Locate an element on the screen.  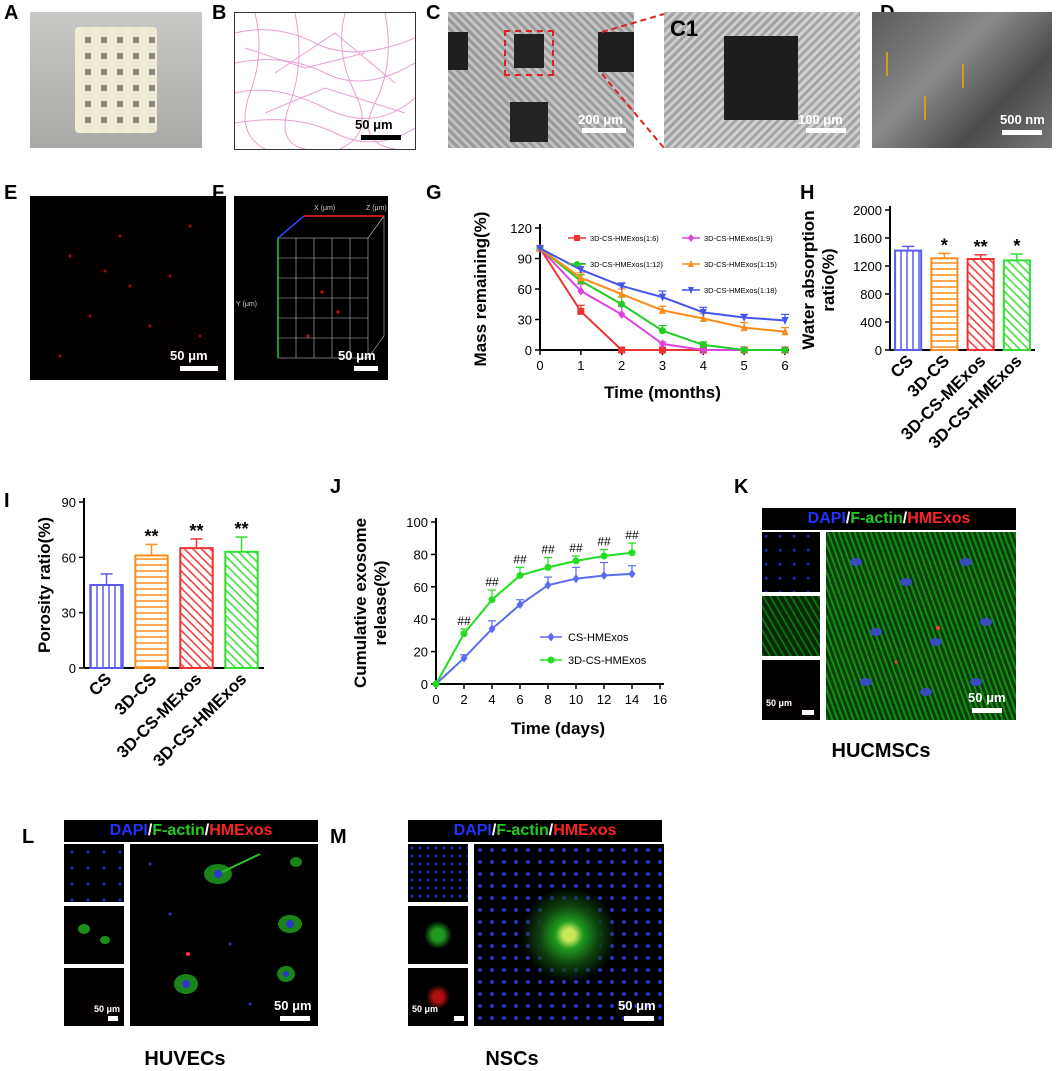
panel-label-i: I is located at coordinates (7, 501).